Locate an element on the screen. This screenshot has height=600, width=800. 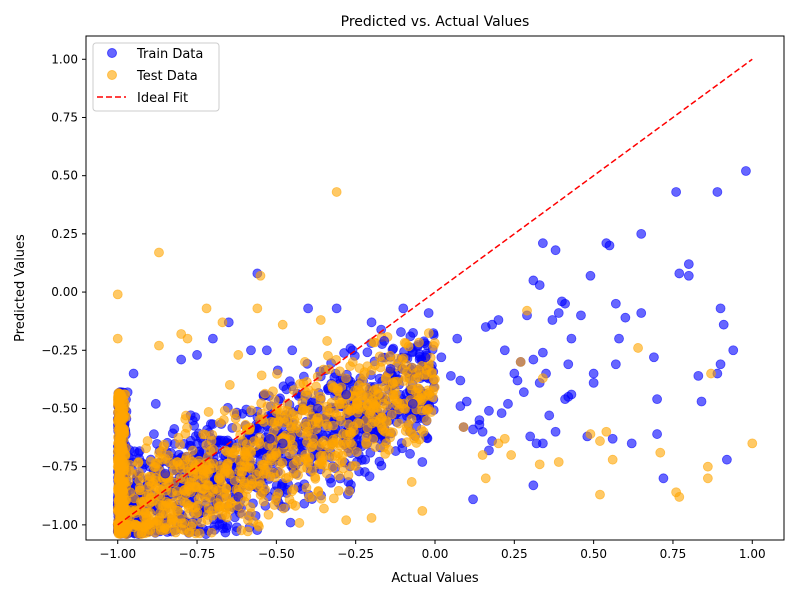
x-tick-label: −0.25 is located at coordinates (355, 554).